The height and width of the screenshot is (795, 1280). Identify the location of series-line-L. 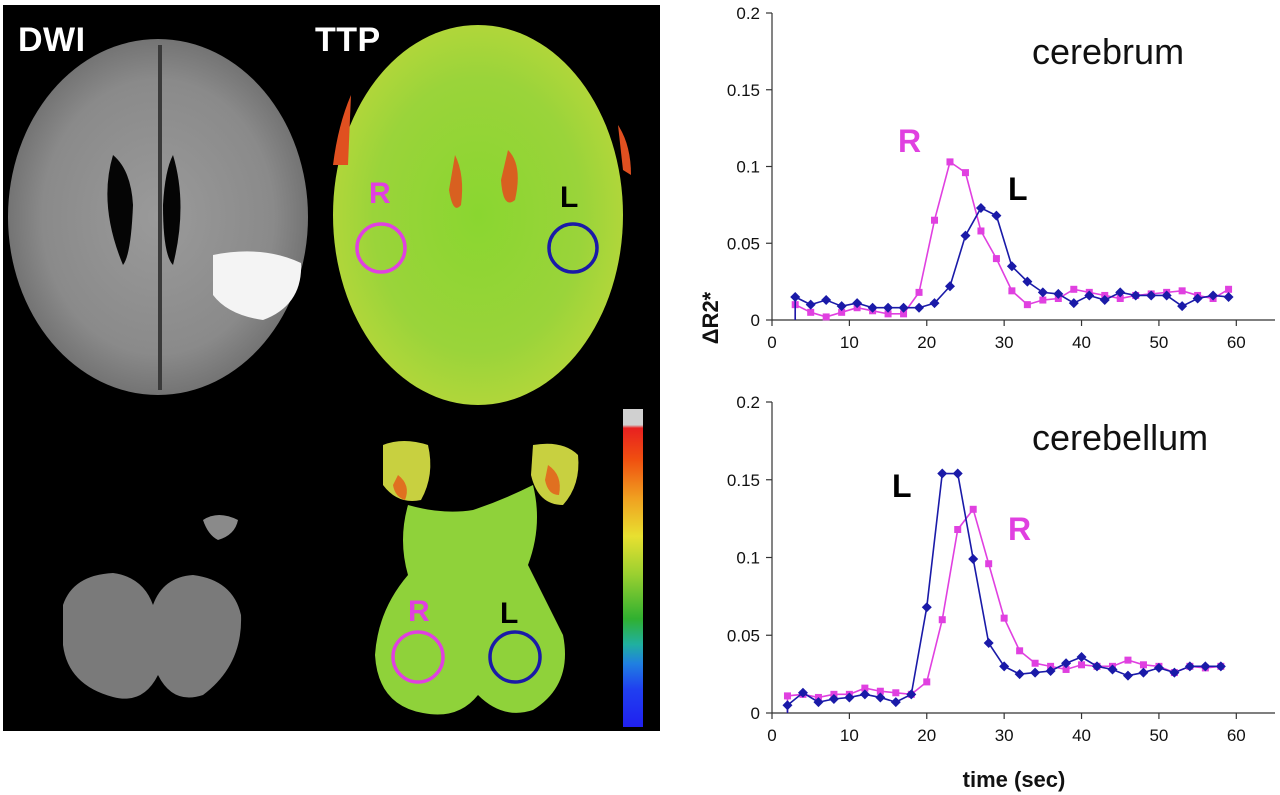
(1003, 592).